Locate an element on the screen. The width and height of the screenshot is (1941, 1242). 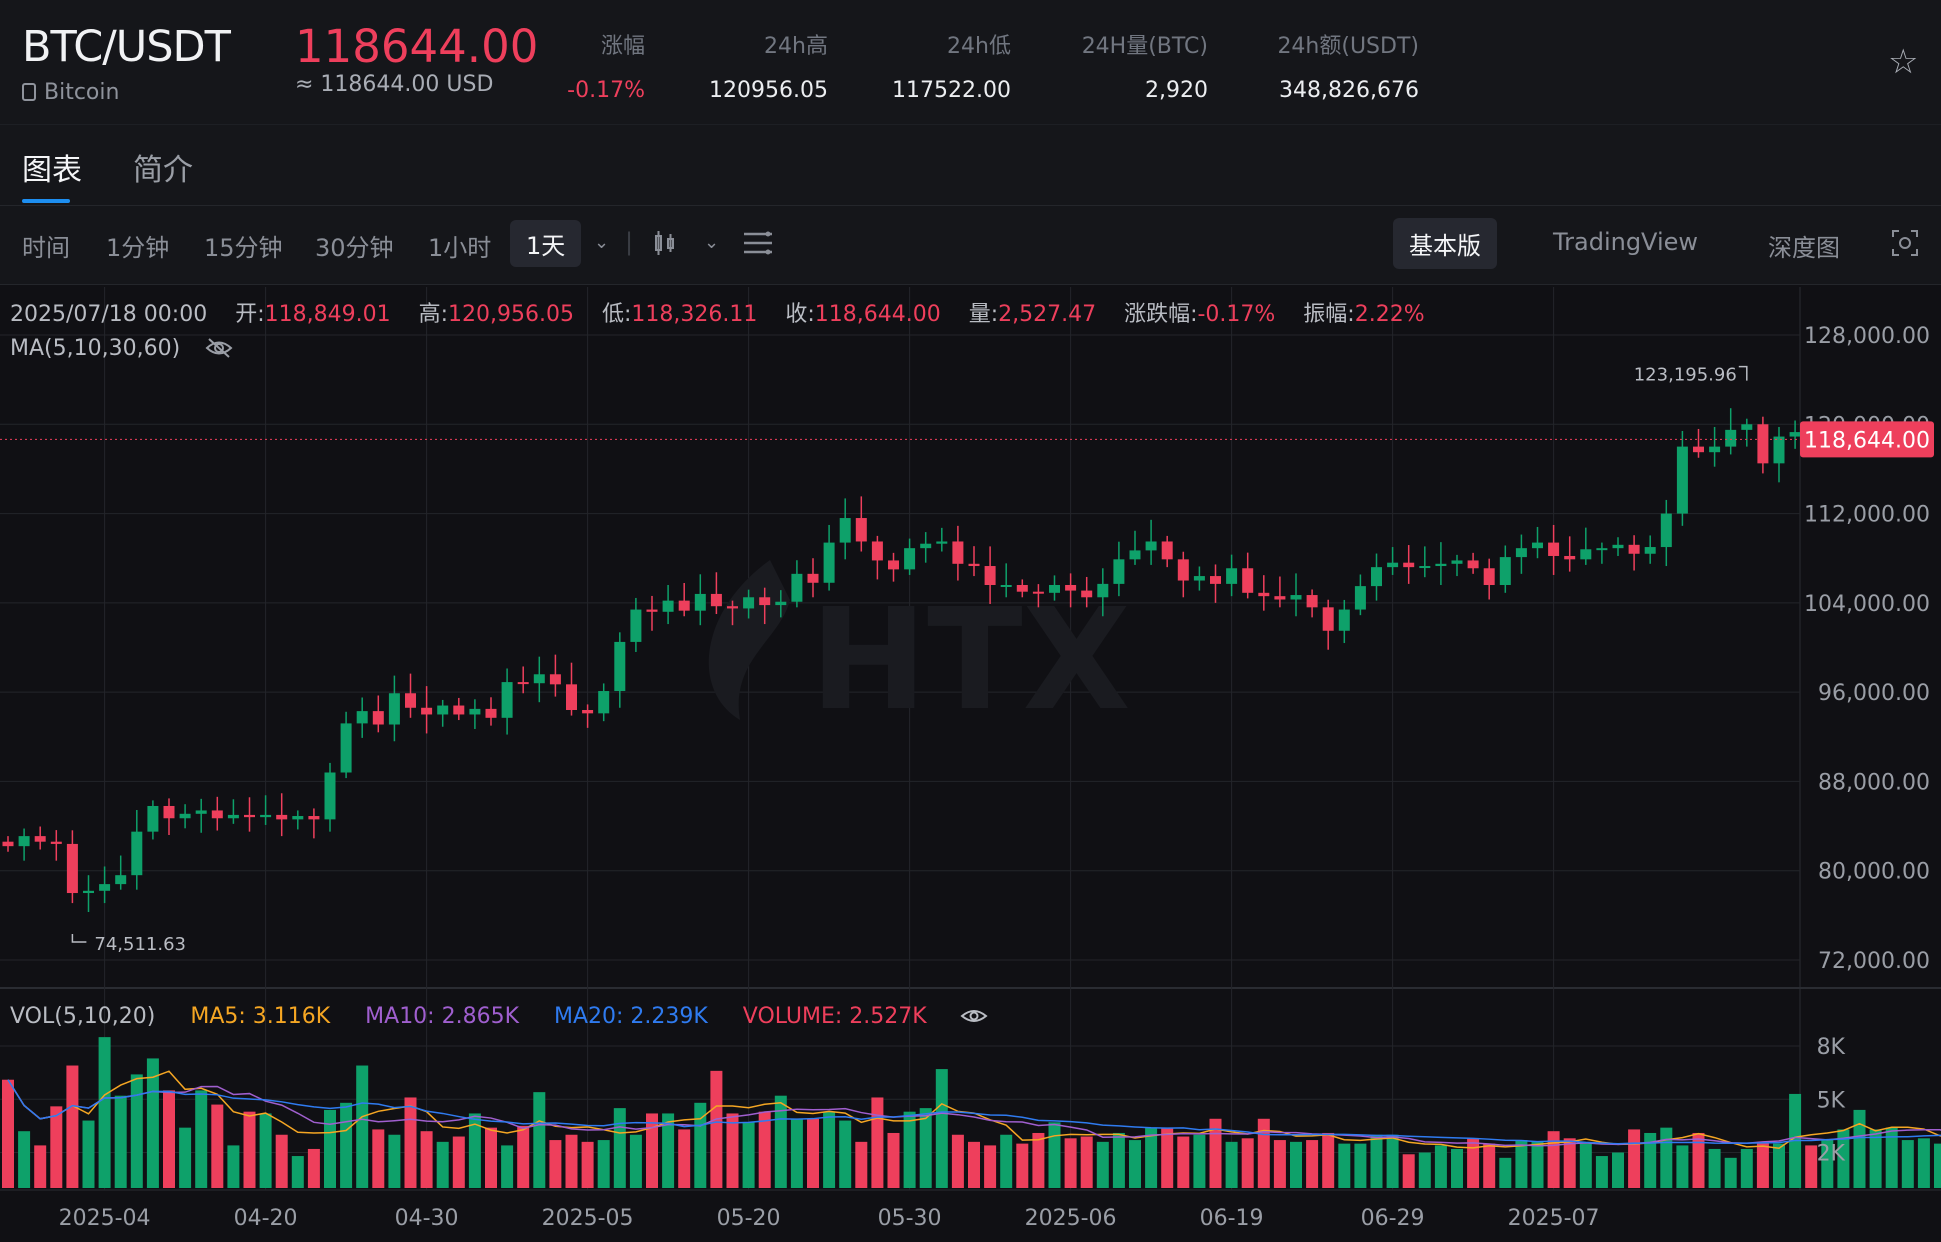
date-axis-label: 05-30 is located at coordinates (910, 1218).